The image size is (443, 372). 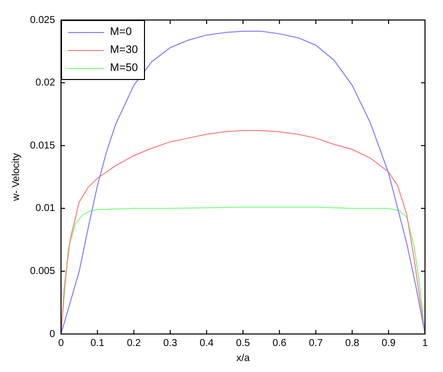 What do you see at coordinates (243, 358) in the screenshot?
I see `x-axis-title: x/a` at bounding box center [243, 358].